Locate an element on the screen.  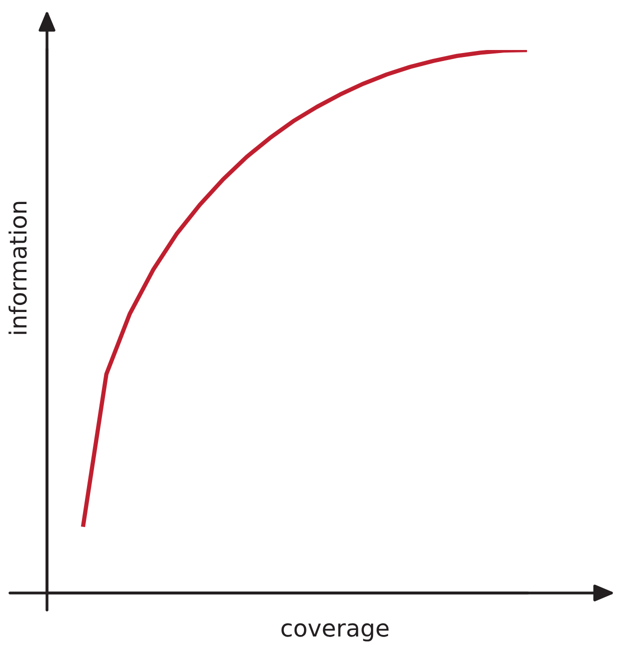
y-axis-title: information is located at coordinates (17, 268).